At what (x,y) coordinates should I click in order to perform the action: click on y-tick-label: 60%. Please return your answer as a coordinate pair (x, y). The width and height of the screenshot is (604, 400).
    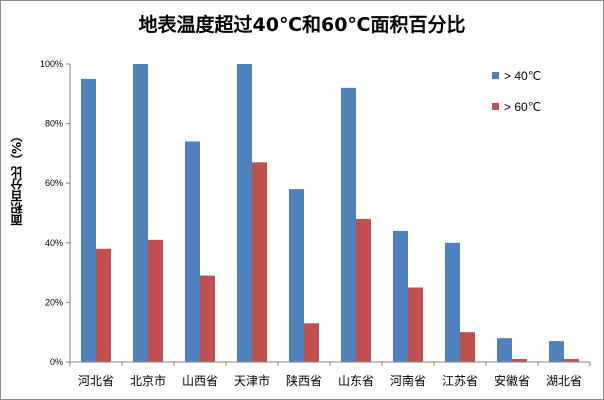
    Looking at the image, I should click on (54, 183).